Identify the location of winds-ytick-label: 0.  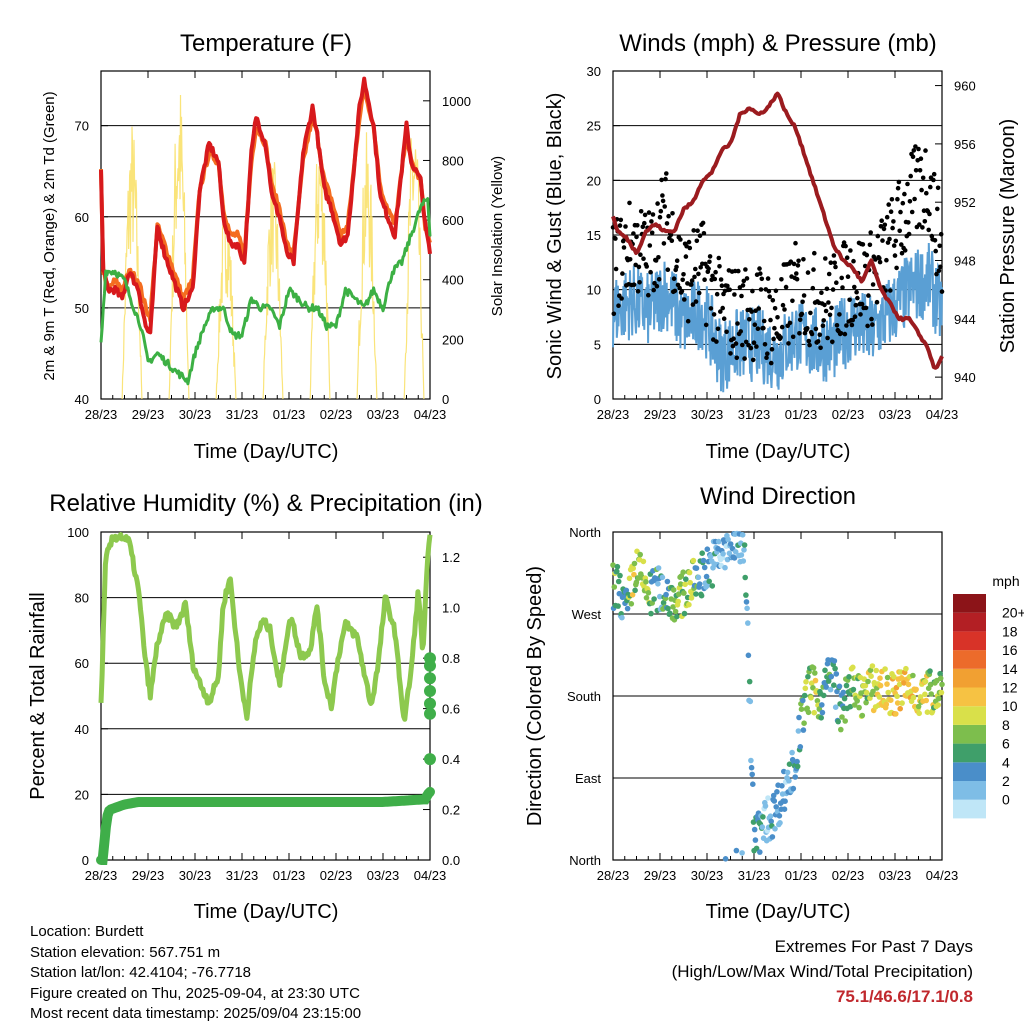
(597, 399).